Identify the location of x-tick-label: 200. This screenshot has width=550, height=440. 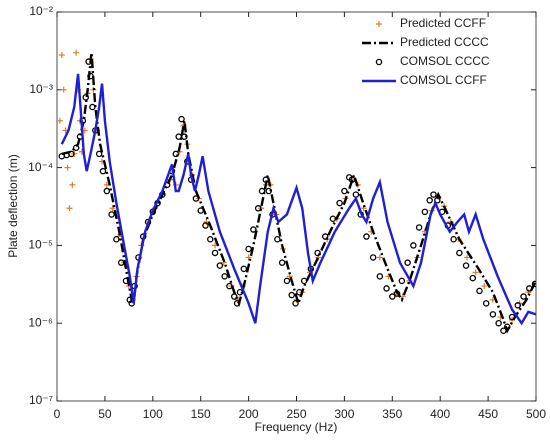
(249, 414).